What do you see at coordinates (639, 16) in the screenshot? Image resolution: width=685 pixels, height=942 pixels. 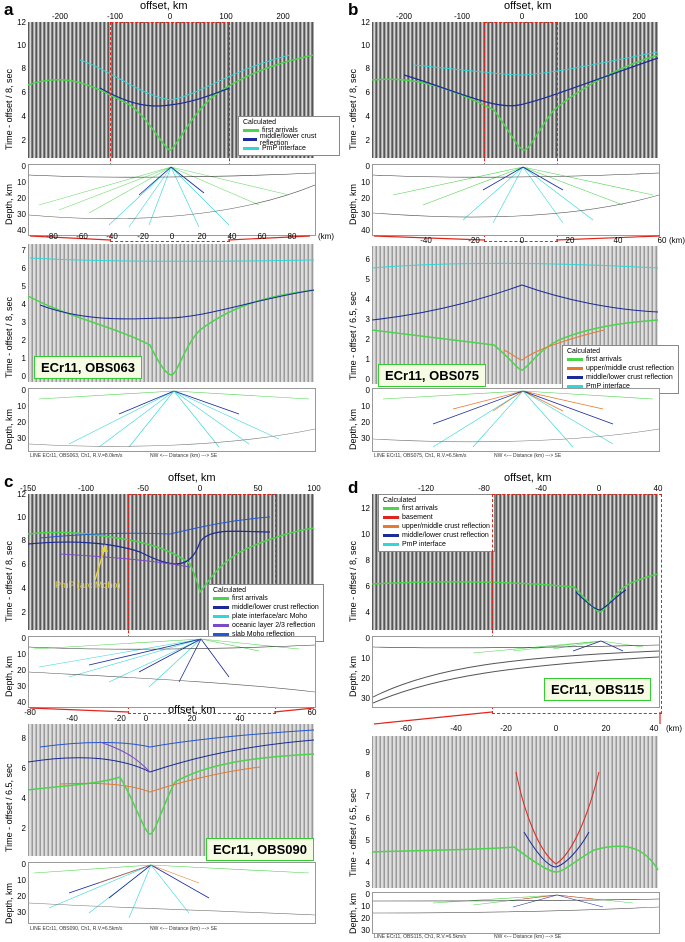 I see `top-tick: 200` at bounding box center [639, 16].